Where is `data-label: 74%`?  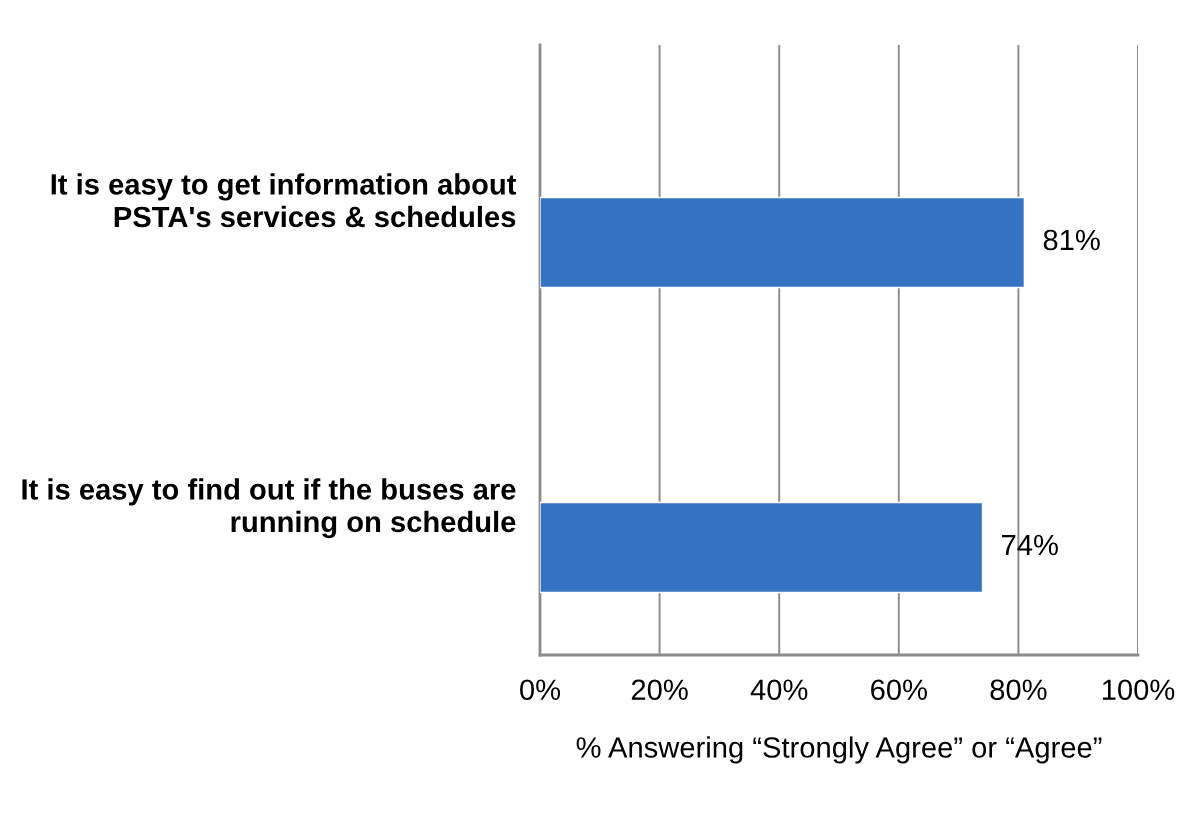
data-label: 74% is located at coordinates (1030, 545).